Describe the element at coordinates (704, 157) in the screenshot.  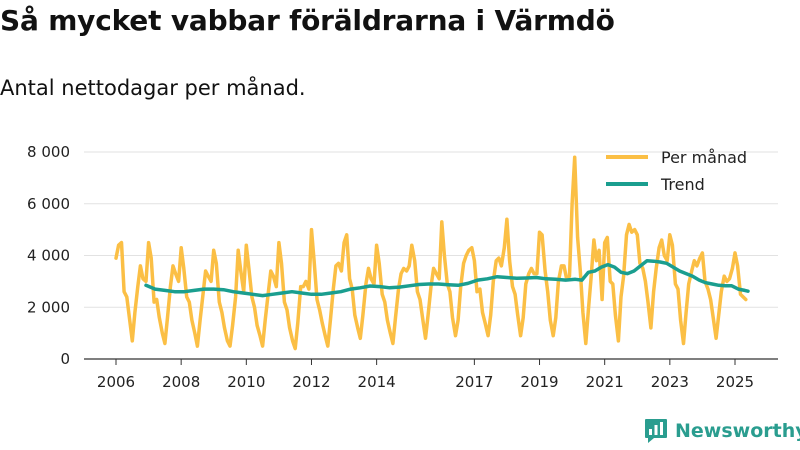
I see `legend-label-per-manad: Per månad` at that location.